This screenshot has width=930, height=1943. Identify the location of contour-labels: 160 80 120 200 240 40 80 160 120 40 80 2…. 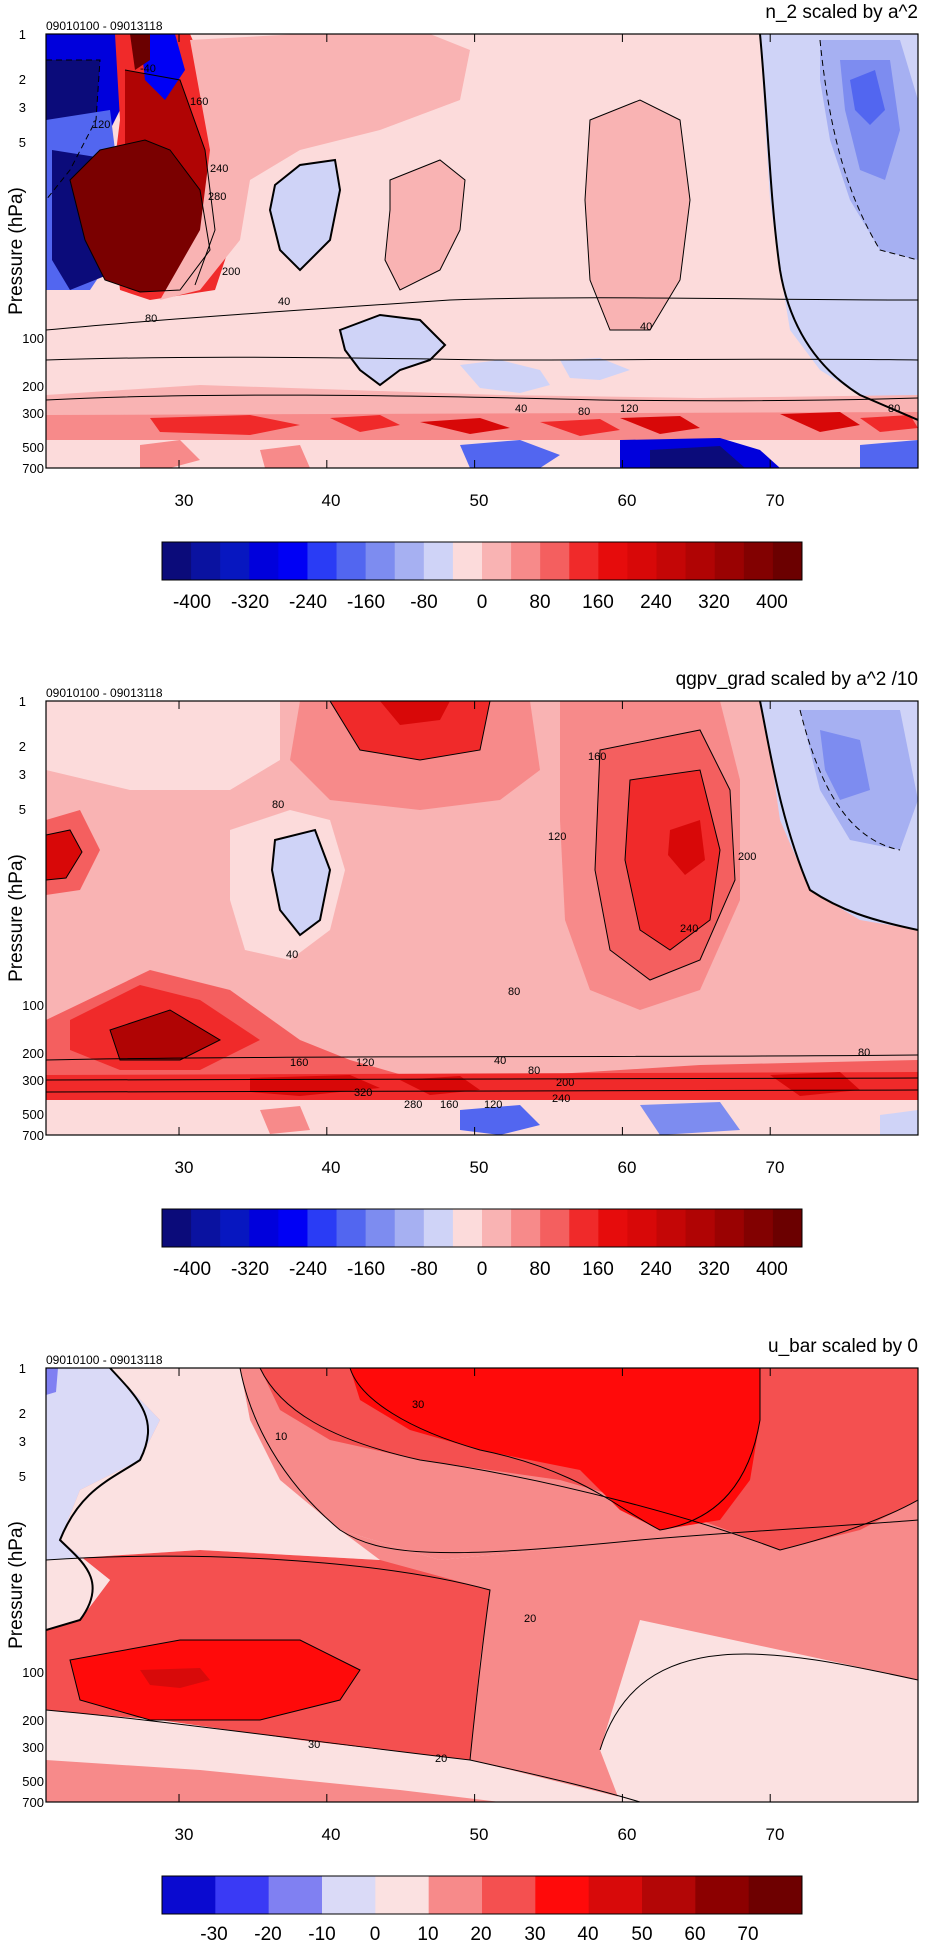
(571, 931).